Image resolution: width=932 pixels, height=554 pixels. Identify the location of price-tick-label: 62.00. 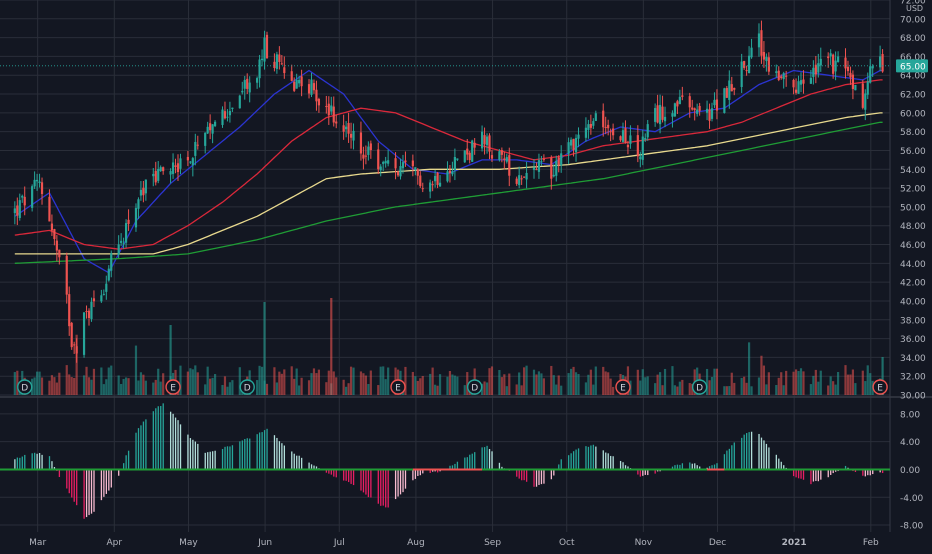
(913, 96).